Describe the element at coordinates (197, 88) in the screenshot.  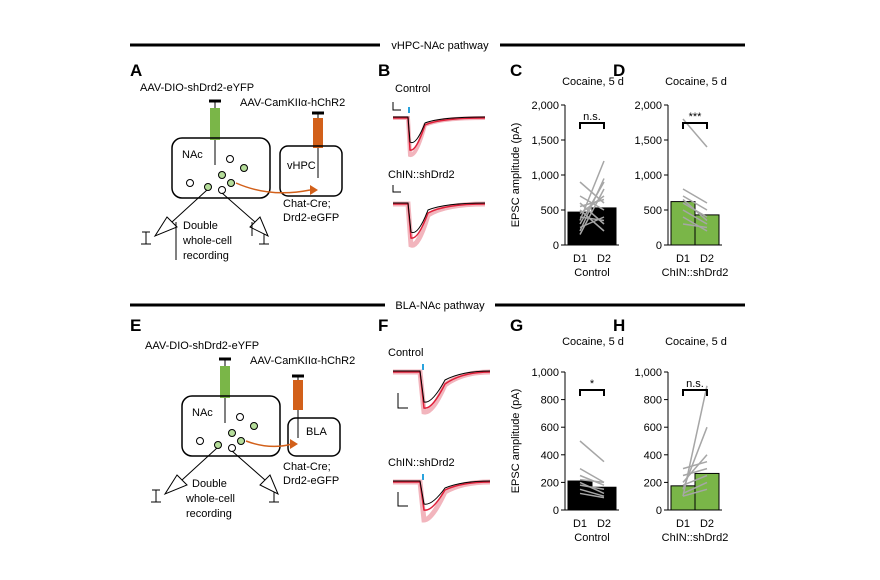
I see `virus-label: AAV-DIO-shDrd2-eYFP` at that location.